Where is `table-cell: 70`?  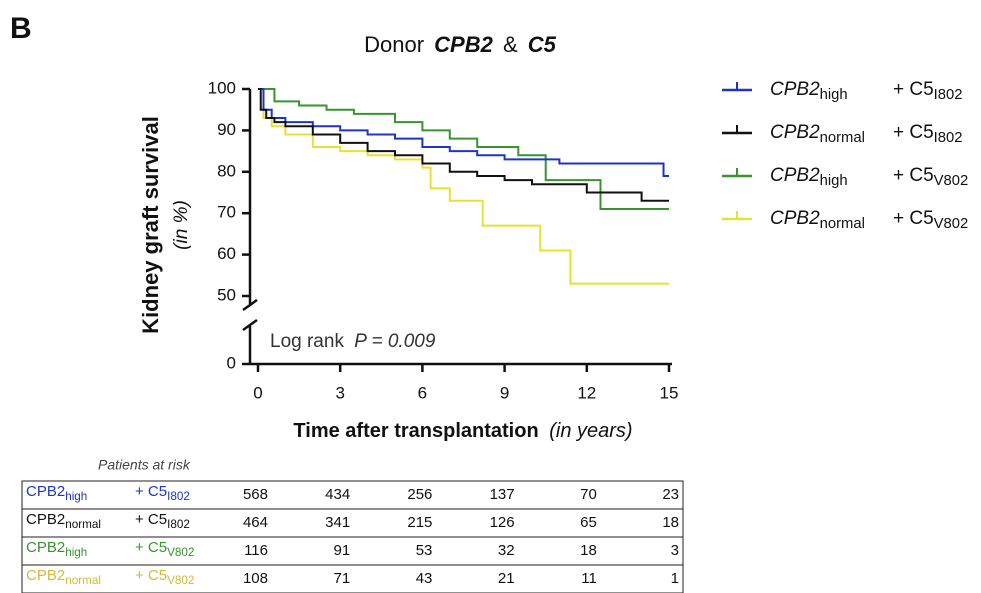 table-cell: 70 is located at coordinates (588, 494).